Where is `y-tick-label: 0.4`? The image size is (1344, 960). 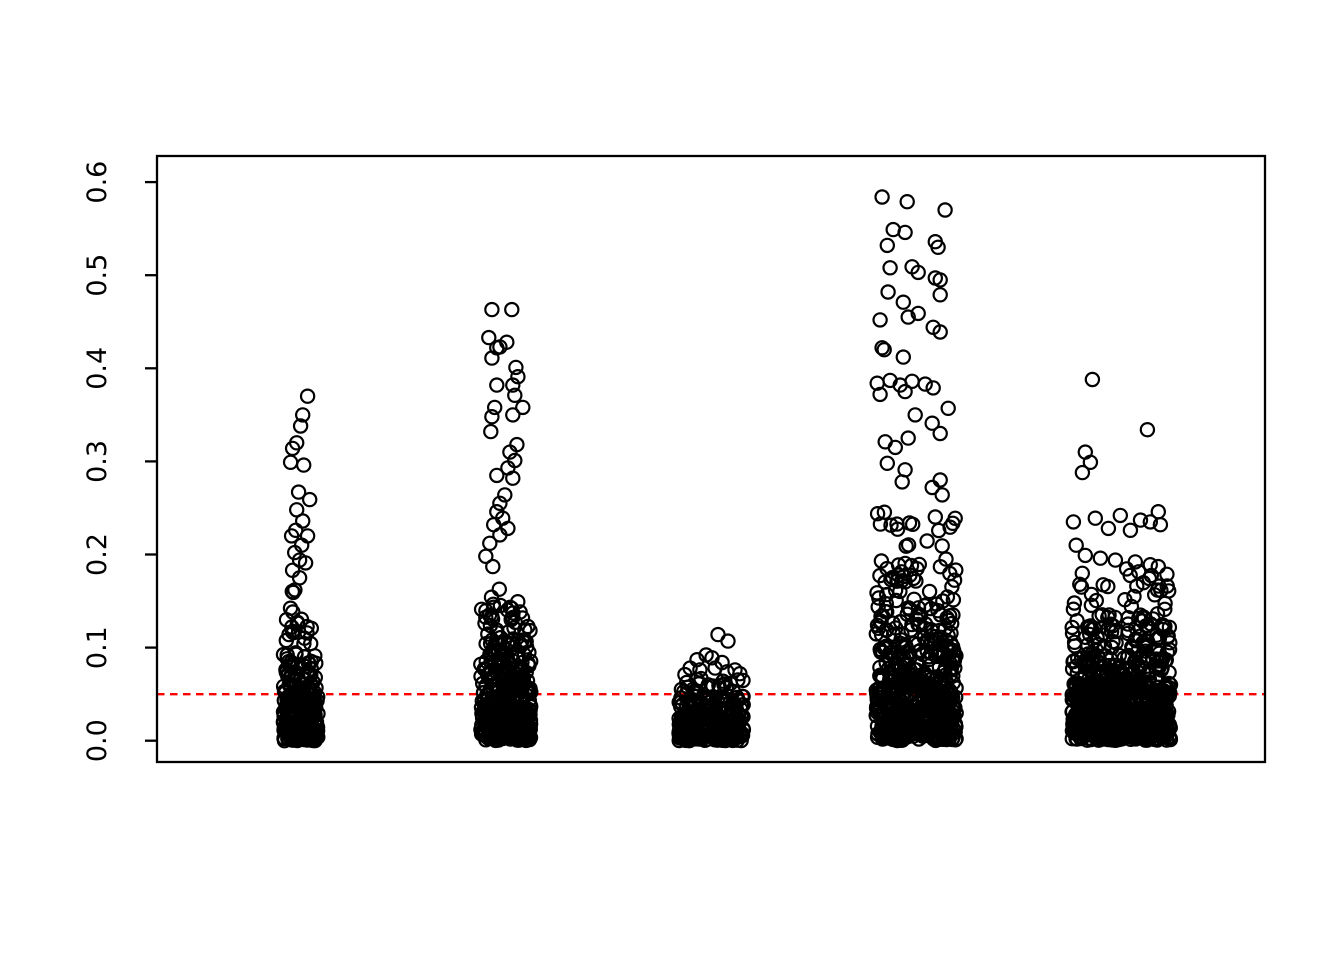 y-tick-label: 0.4 is located at coordinates (97, 368).